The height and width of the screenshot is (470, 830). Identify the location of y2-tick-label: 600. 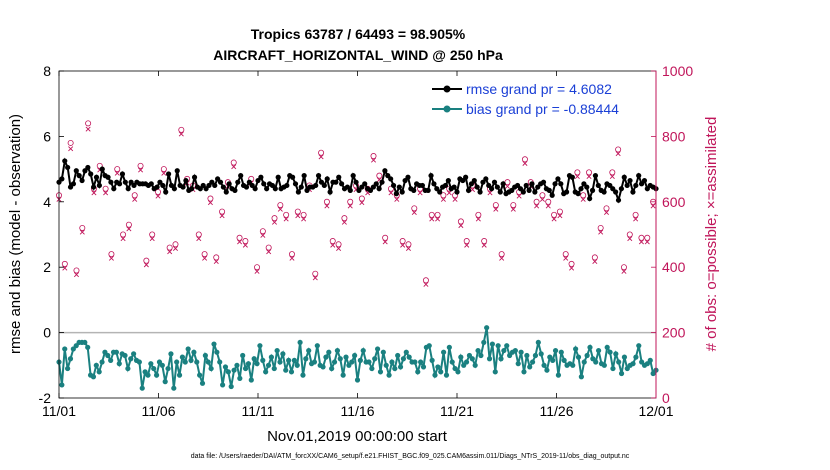
(674, 202).